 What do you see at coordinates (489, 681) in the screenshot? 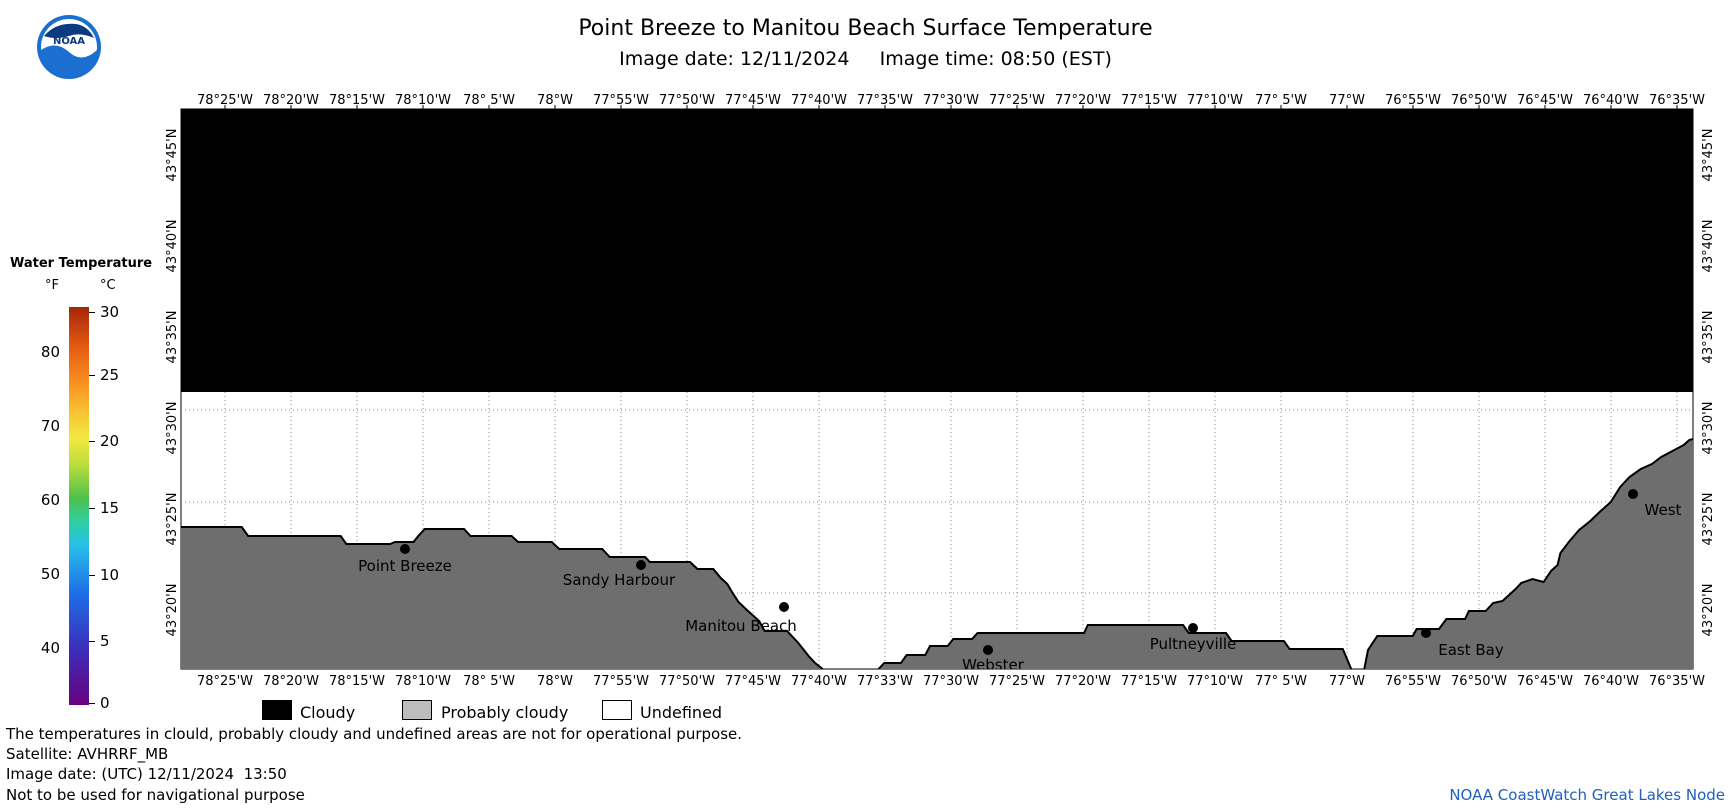
I see `lon-label-bottom: 78° 5'W` at bounding box center [489, 681].